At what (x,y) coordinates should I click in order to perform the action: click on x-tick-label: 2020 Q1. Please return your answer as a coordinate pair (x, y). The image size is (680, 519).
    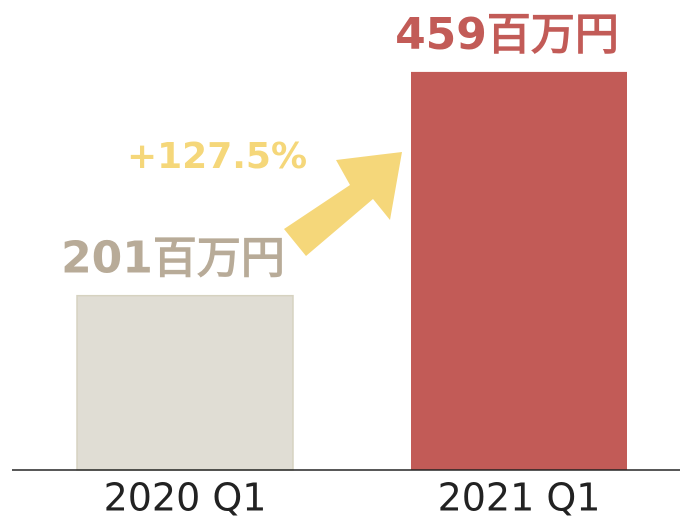
    Looking at the image, I should click on (185, 497).